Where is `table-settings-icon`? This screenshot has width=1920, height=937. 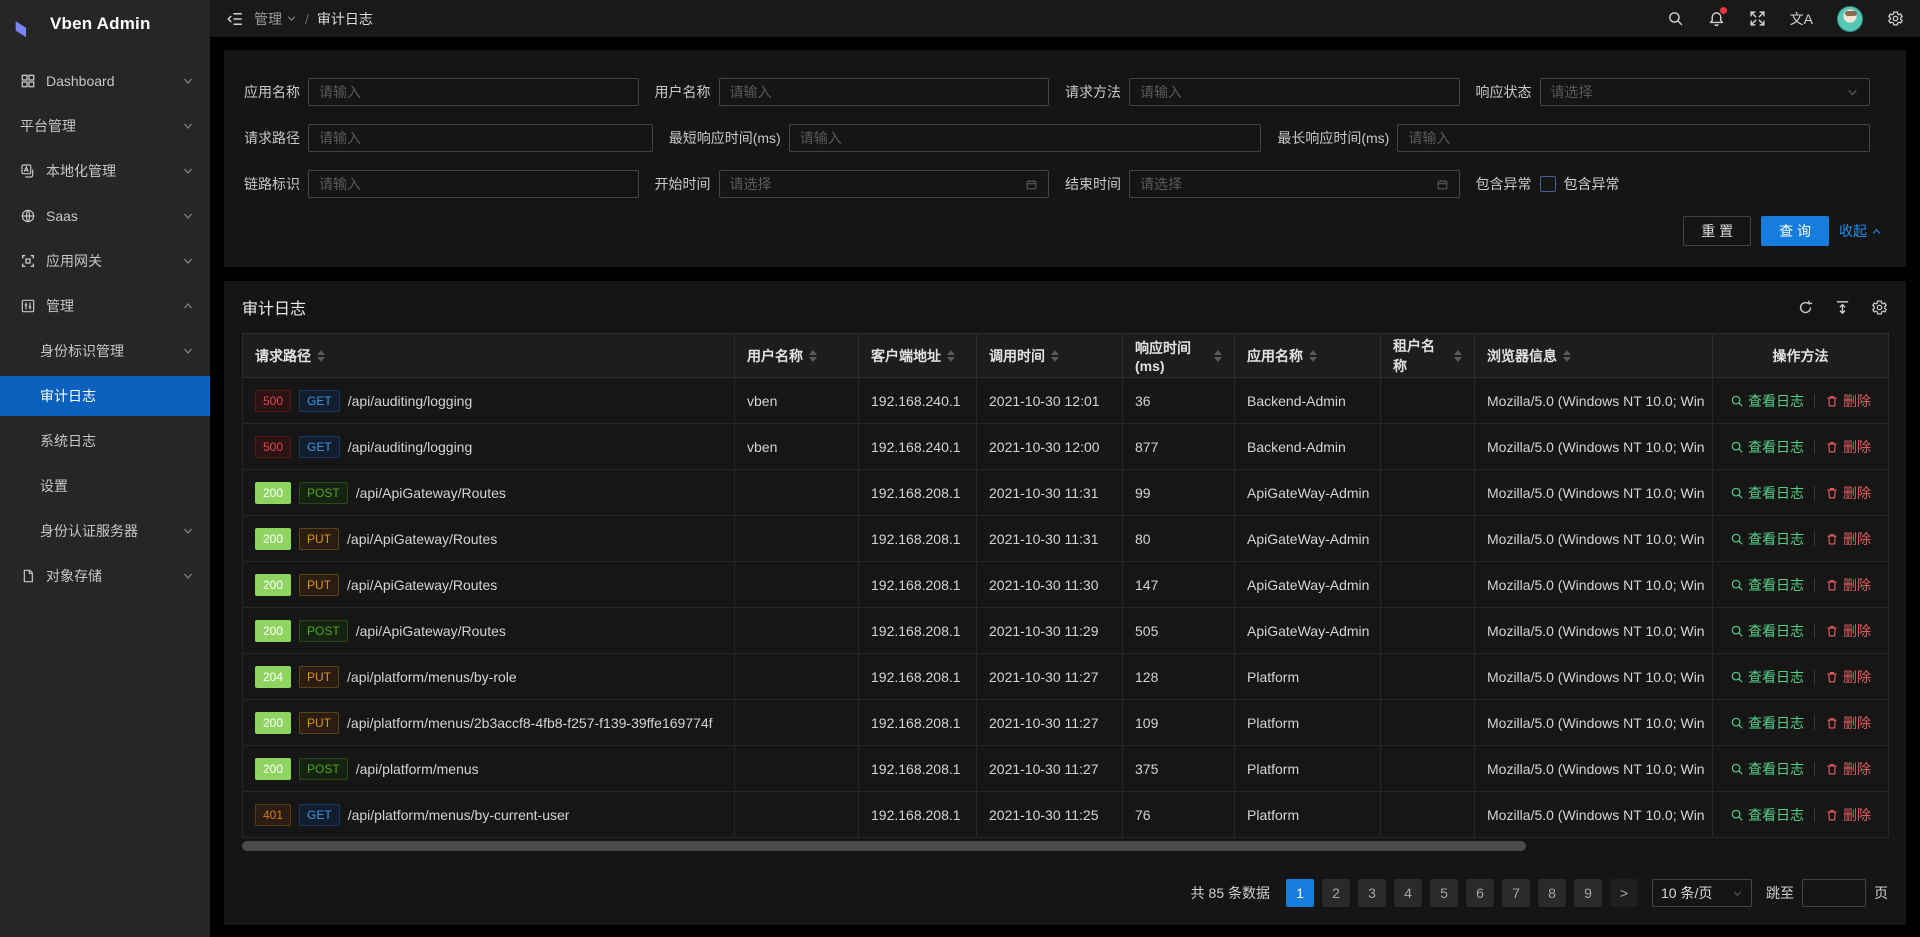 table-settings-icon is located at coordinates (1879, 307).